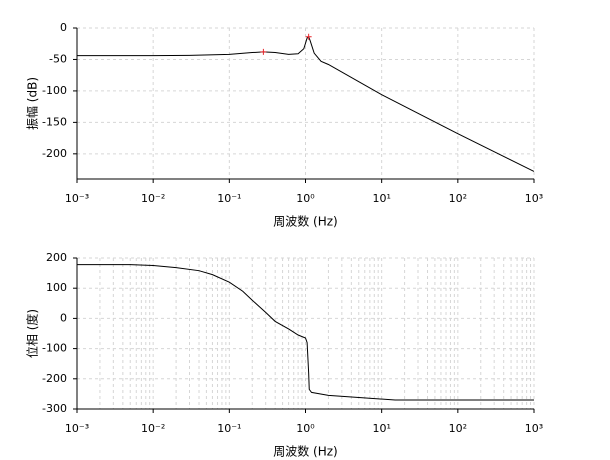 This screenshot has height=460, width=610. I want to click on y-axis-label: 位相 (度), so click(32, 333).